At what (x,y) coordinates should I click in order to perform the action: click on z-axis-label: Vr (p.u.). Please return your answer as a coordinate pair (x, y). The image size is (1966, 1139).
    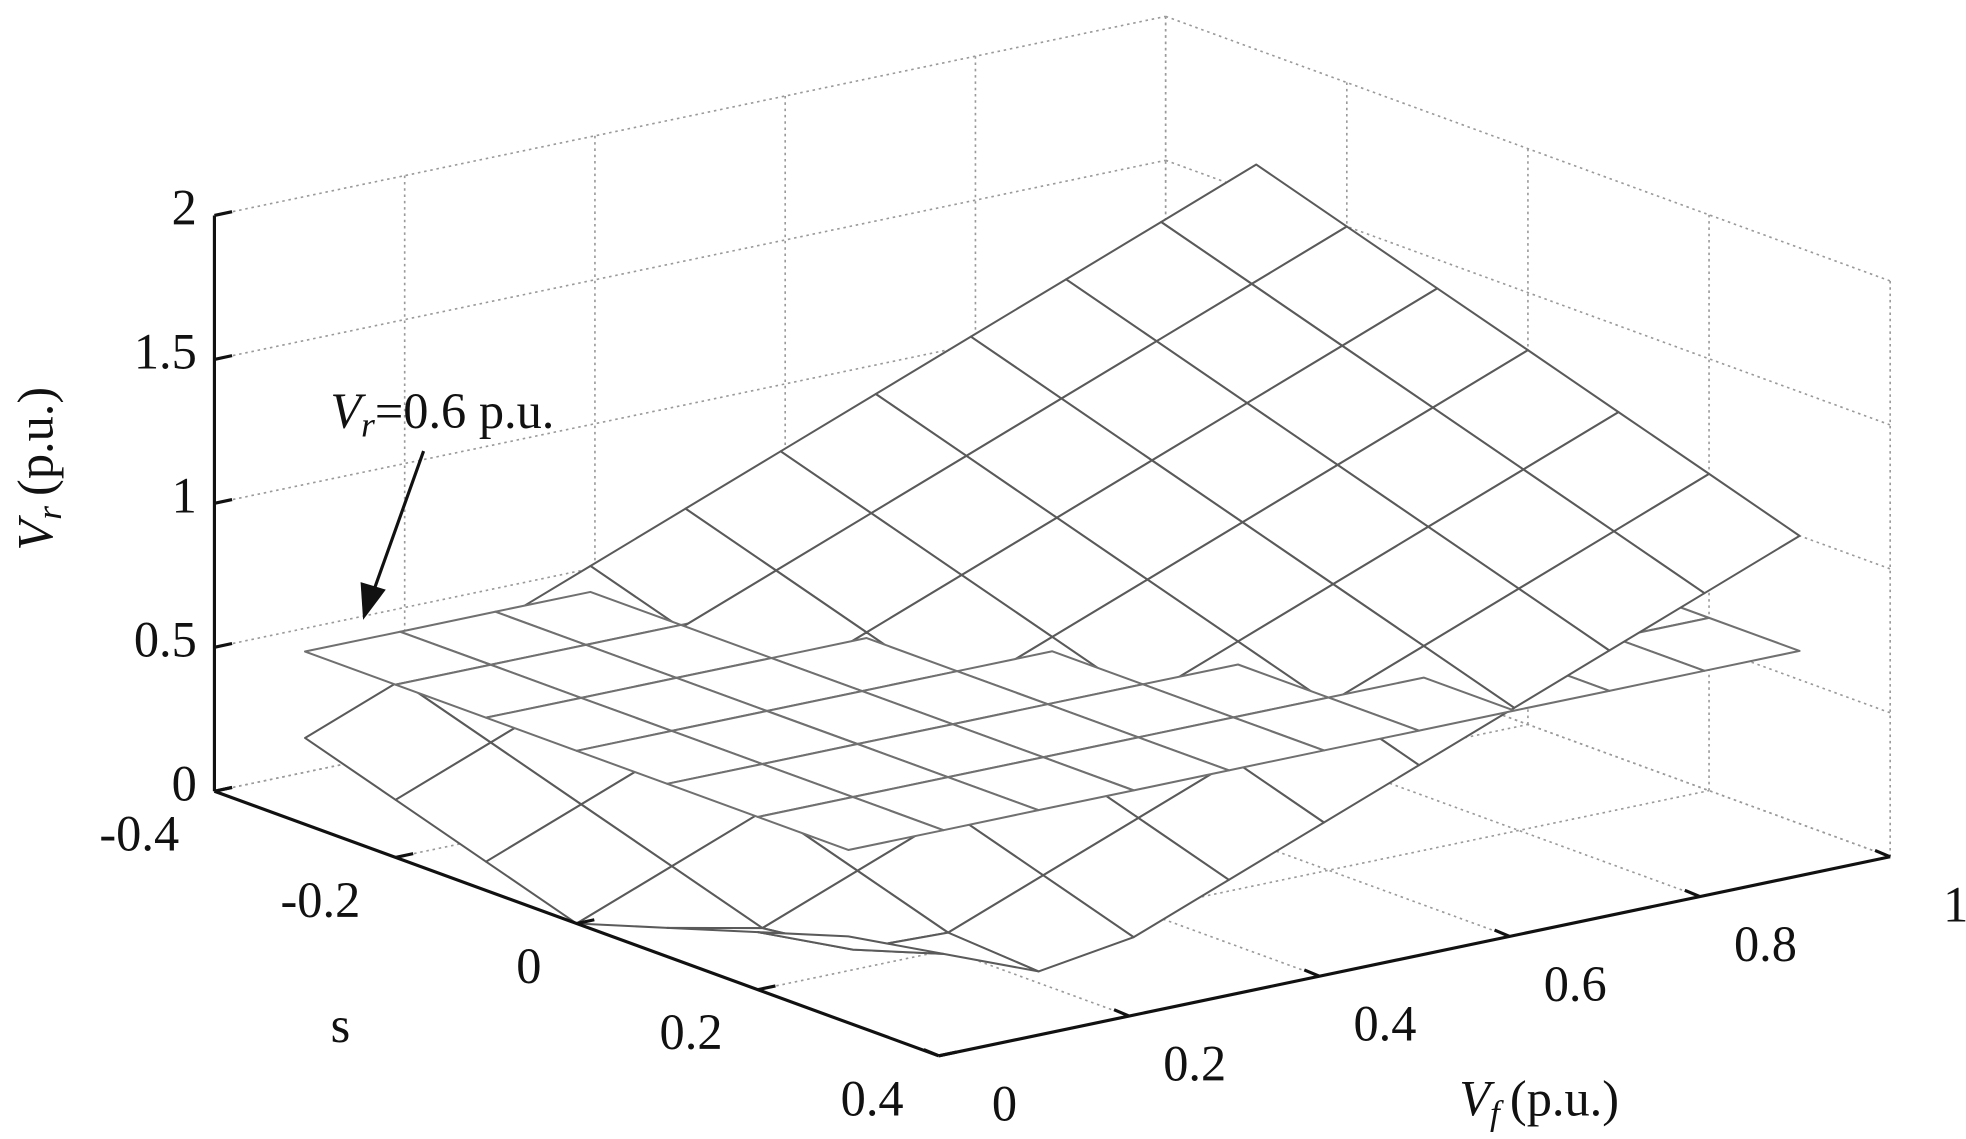
    Looking at the image, I should click on (38, 469).